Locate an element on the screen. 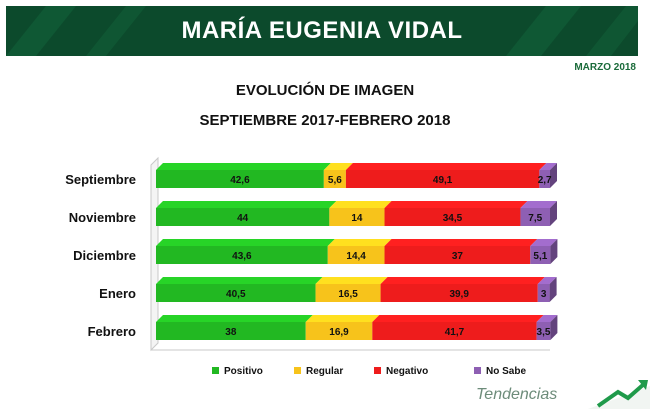 The image size is (650, 409). data-label: 43,6 is located at coordinates (242, 256).